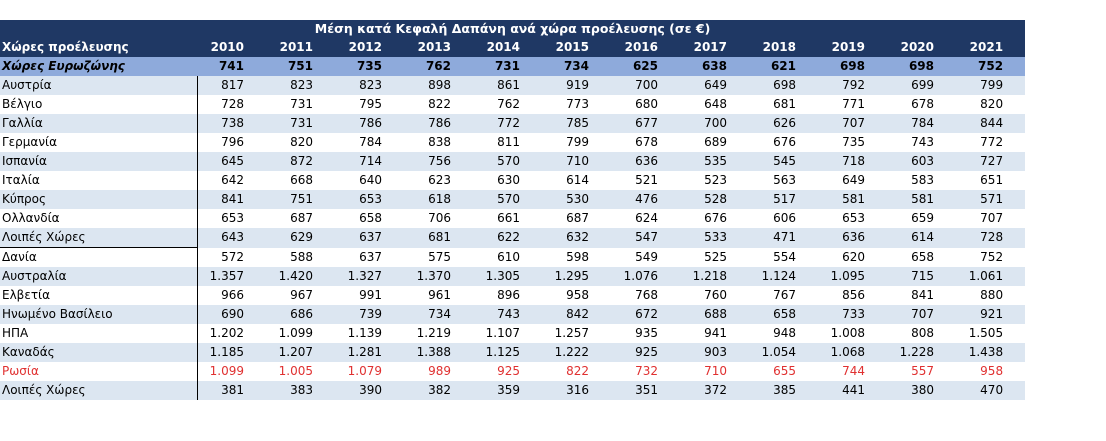  I want to click on value-cell: 637, so click(370, 256).